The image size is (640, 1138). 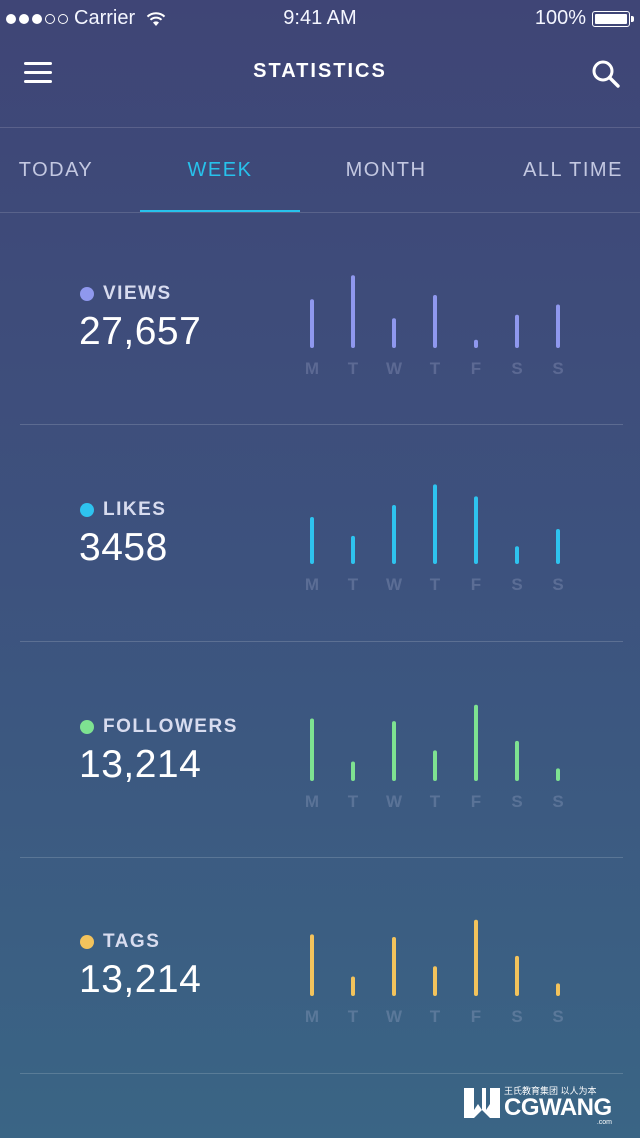 I want to click on stat-label-row: TAGS, so click(x=120, y=942).